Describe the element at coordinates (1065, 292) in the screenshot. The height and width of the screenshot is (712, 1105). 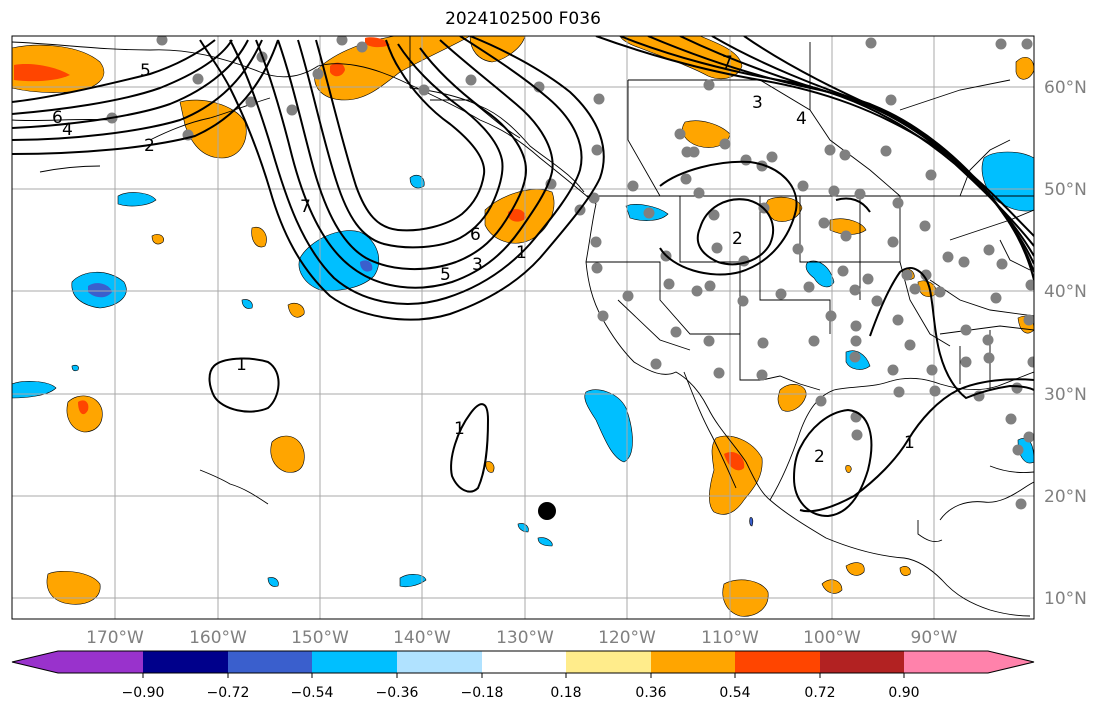
I see `lat-tick-label: 40°N` at that location.